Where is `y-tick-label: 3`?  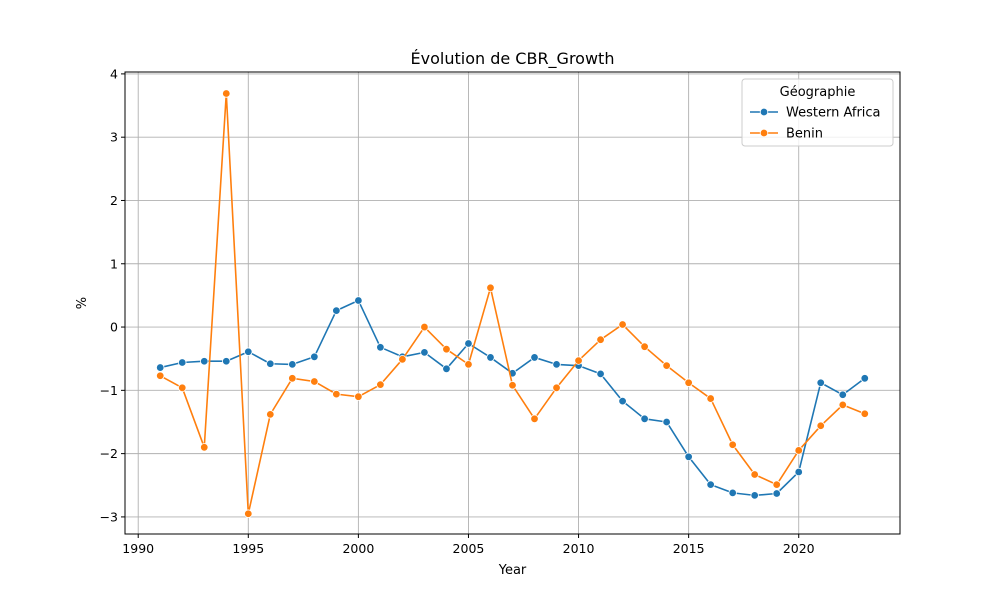
y-tick-label: 3 is located at coordinates (114, 137).